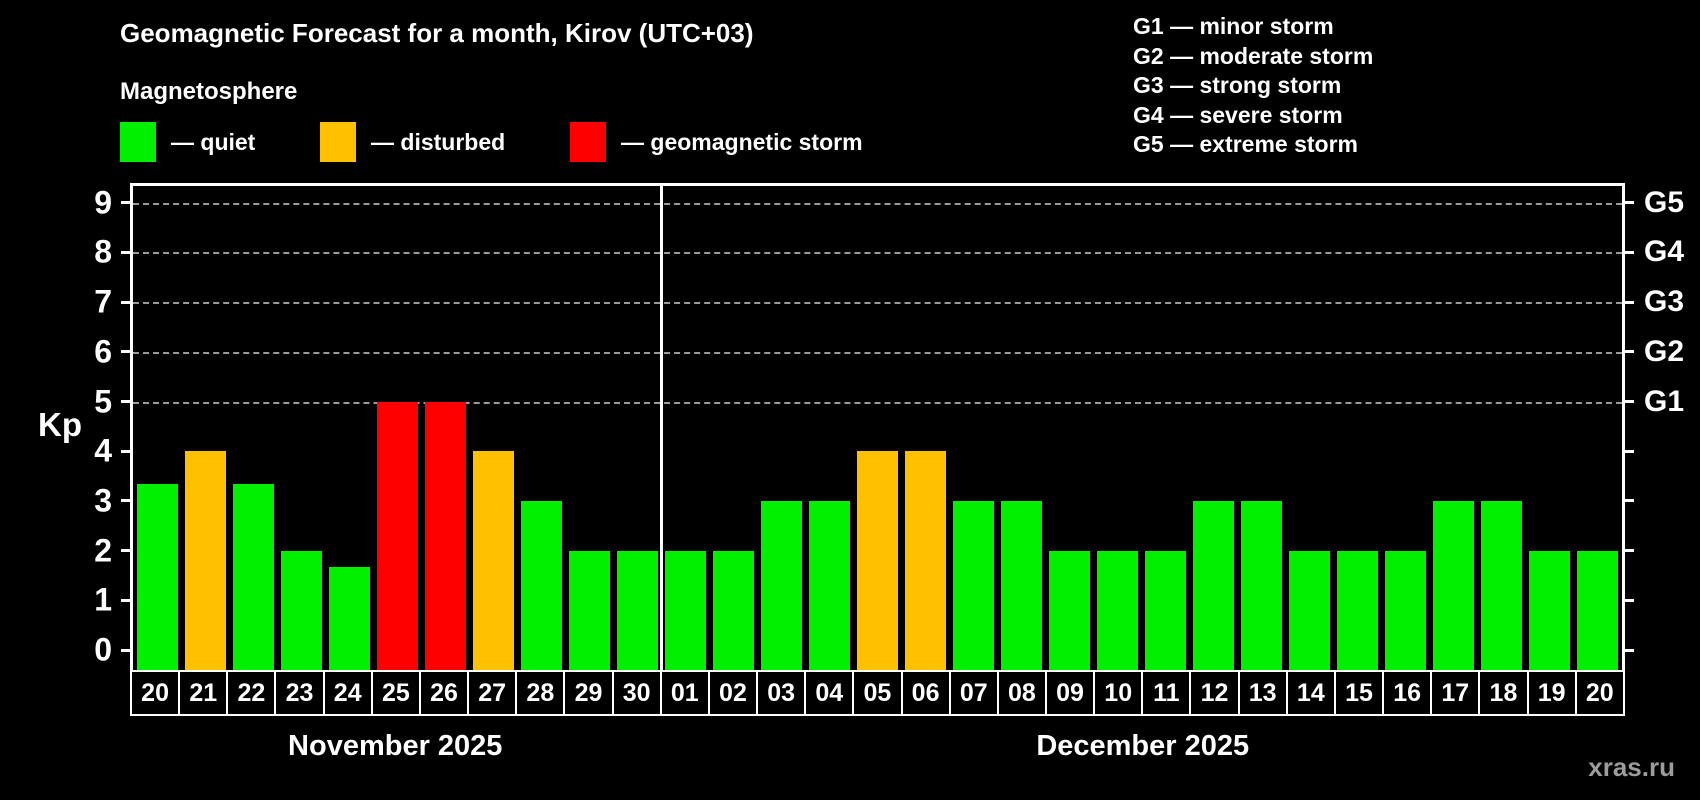  Describe the element at coordinates (588, 142) in the screenshot. I see `storm-color-swatch` at that location.